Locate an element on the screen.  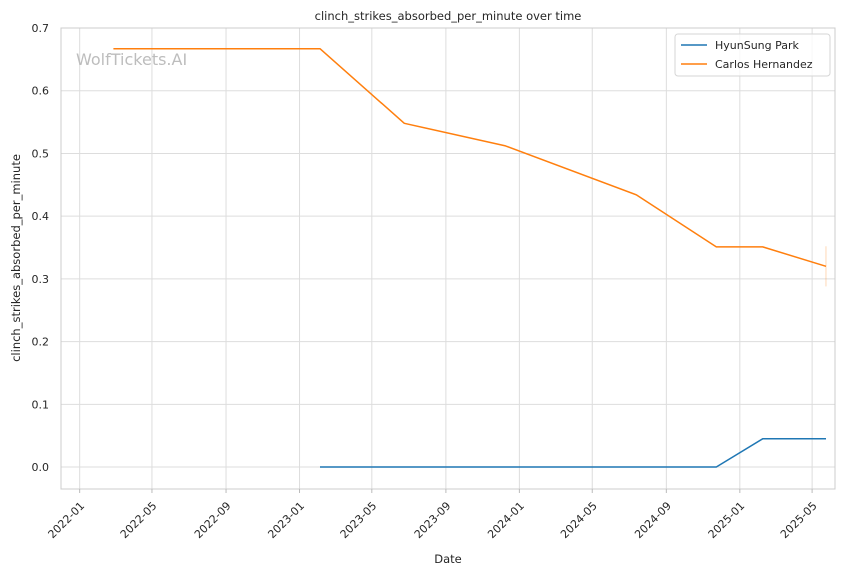
x-tick-label: 2022-05 is located at coordinates (139, 520).